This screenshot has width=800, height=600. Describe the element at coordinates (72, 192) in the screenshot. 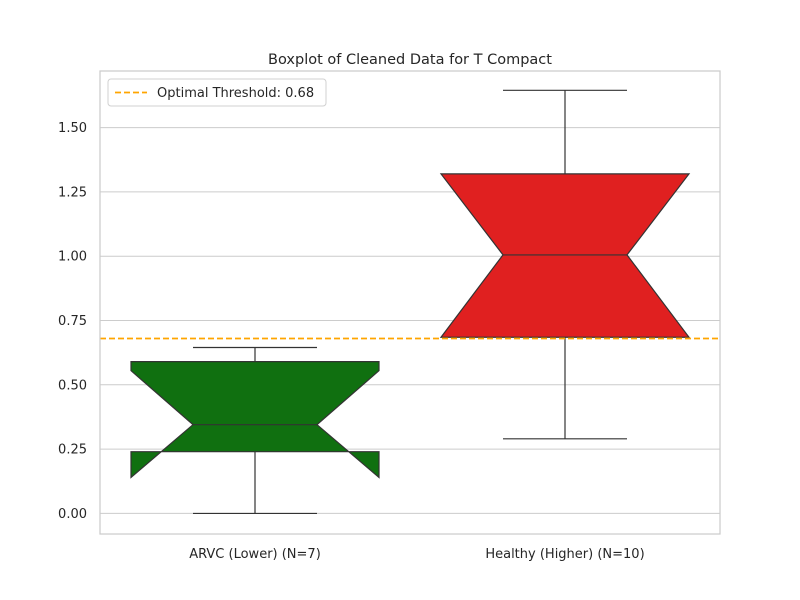

I see `y-tick-label: 1.25` at that location.